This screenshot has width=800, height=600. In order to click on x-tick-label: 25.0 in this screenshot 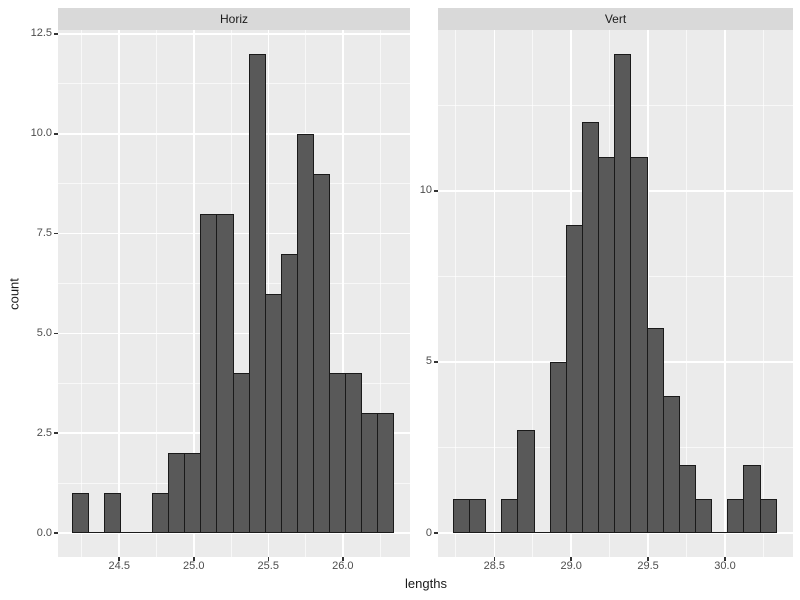, I will do `click(194, 566)`.